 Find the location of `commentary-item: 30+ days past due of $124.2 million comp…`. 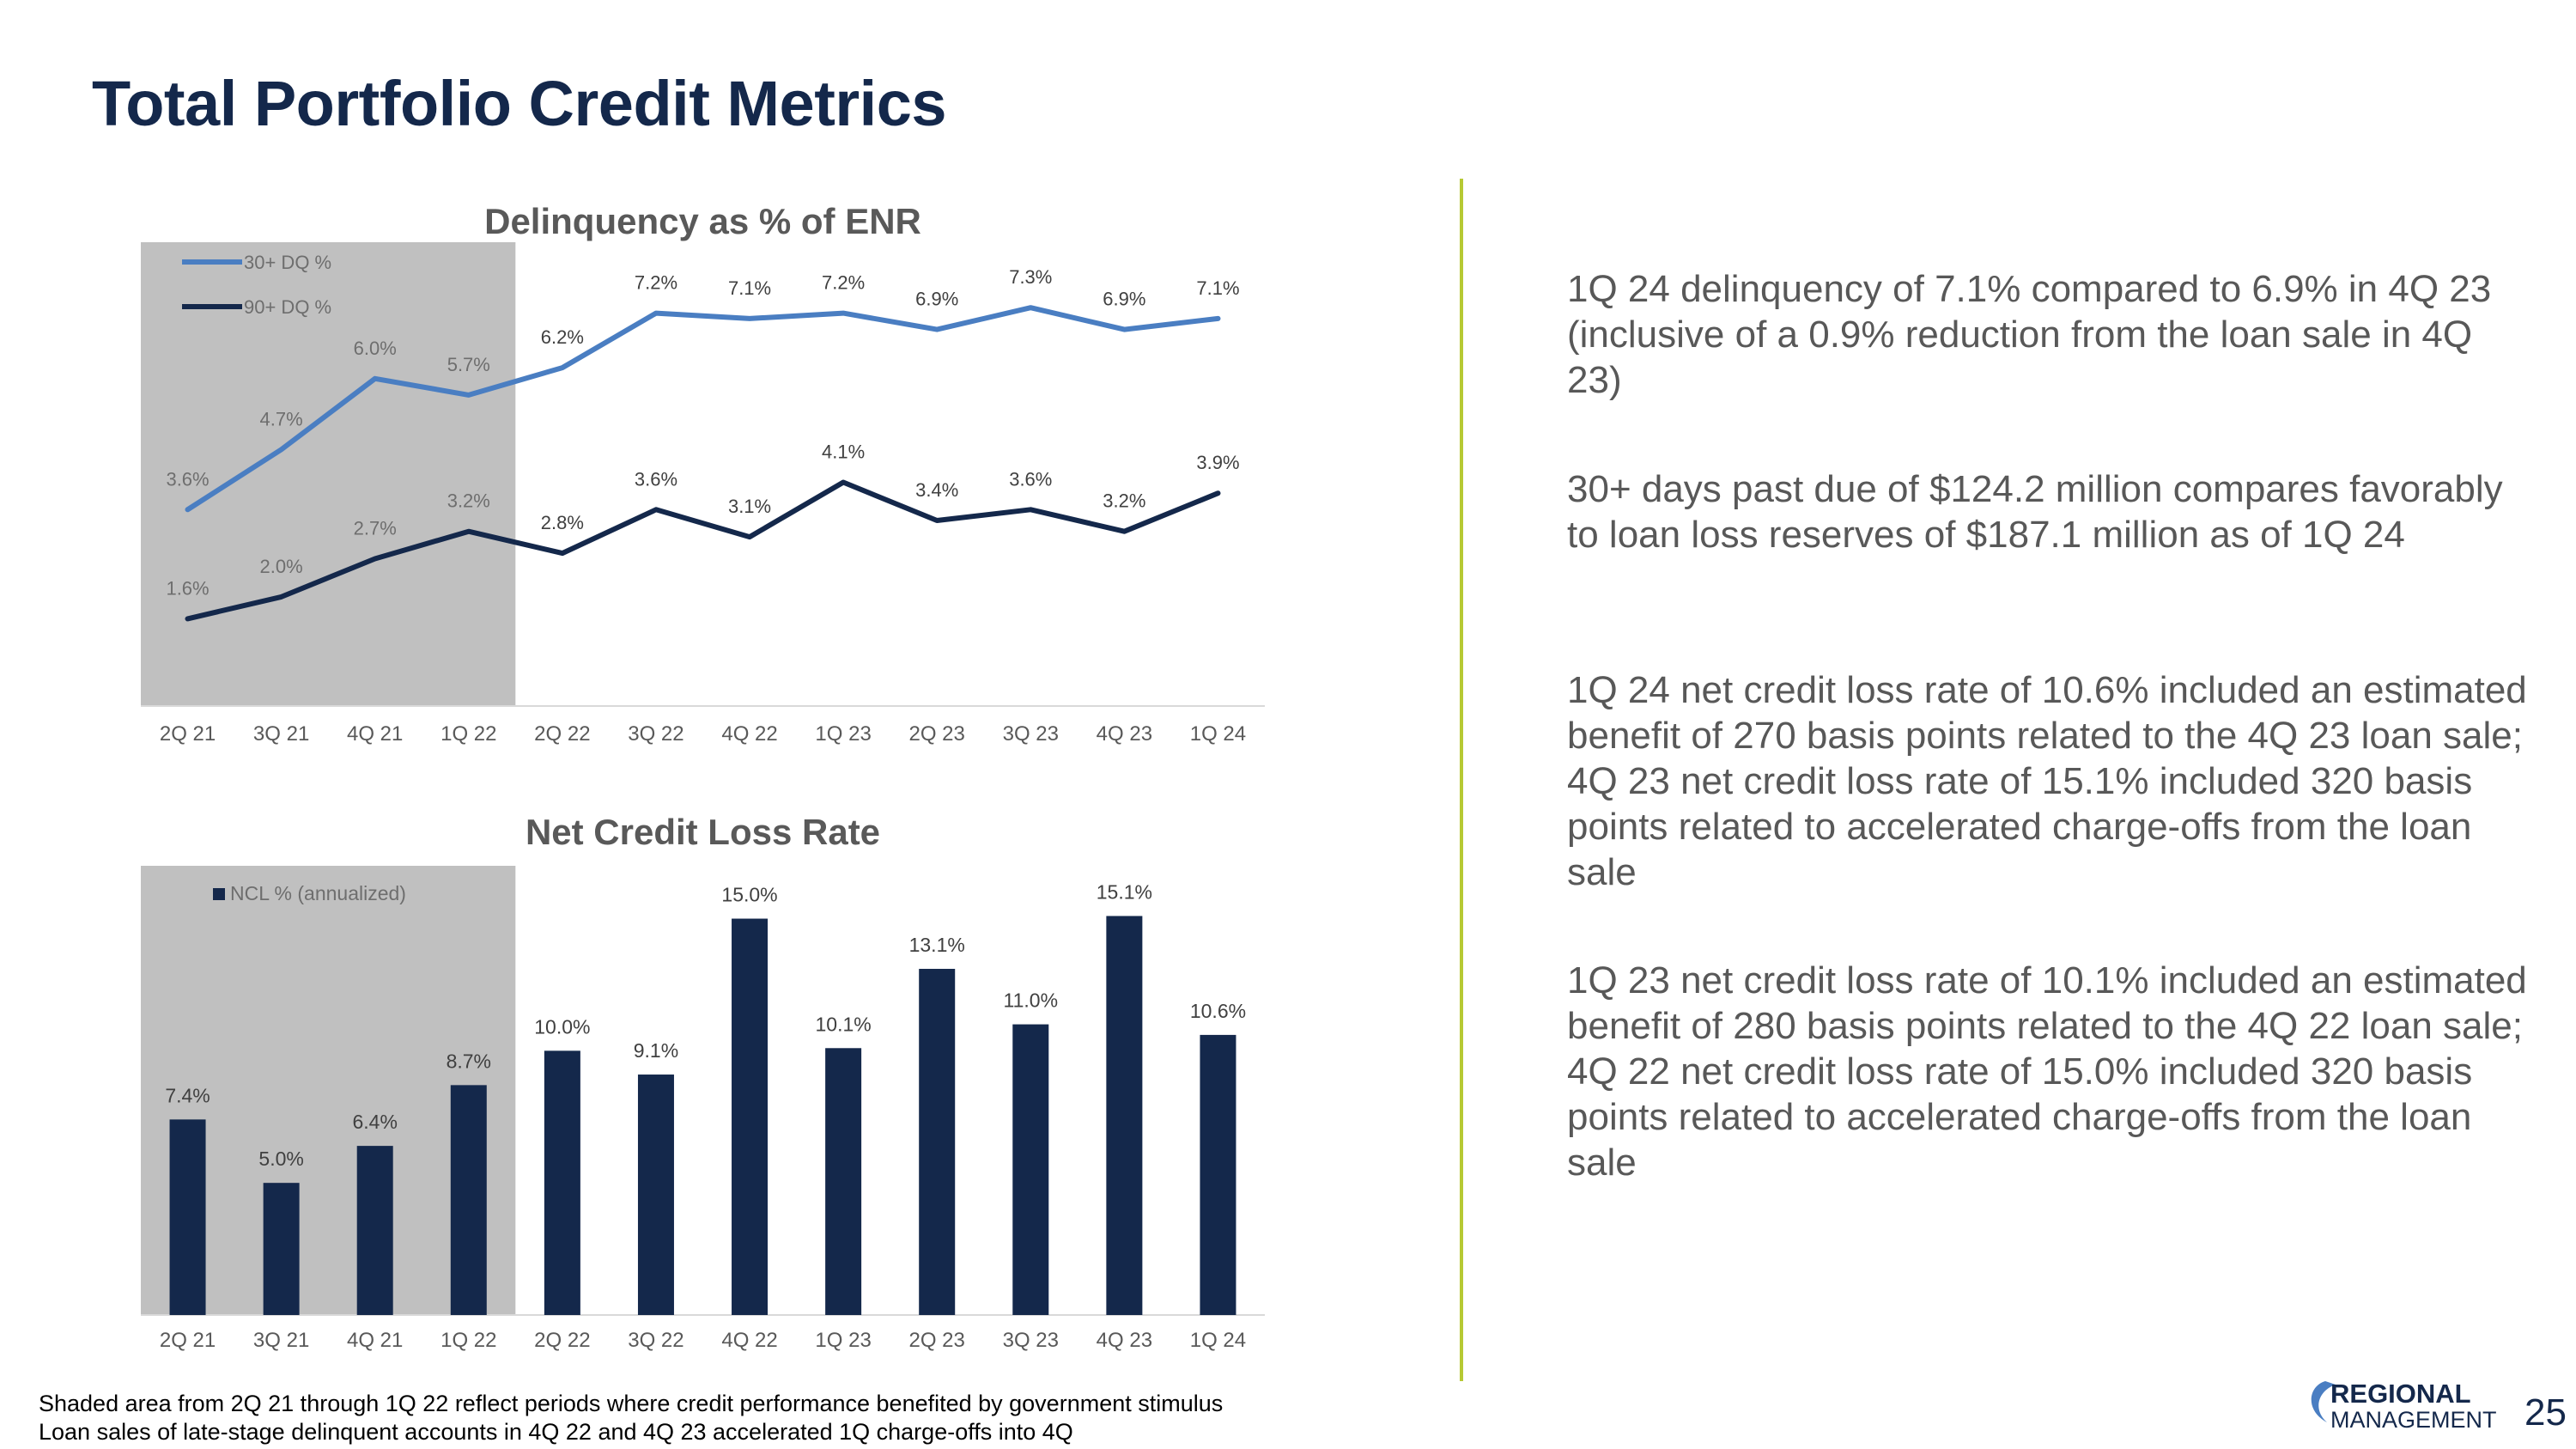

commentary-item: 30+ days past due of $124.2 million comp… is located at coordinates (2035, 512).